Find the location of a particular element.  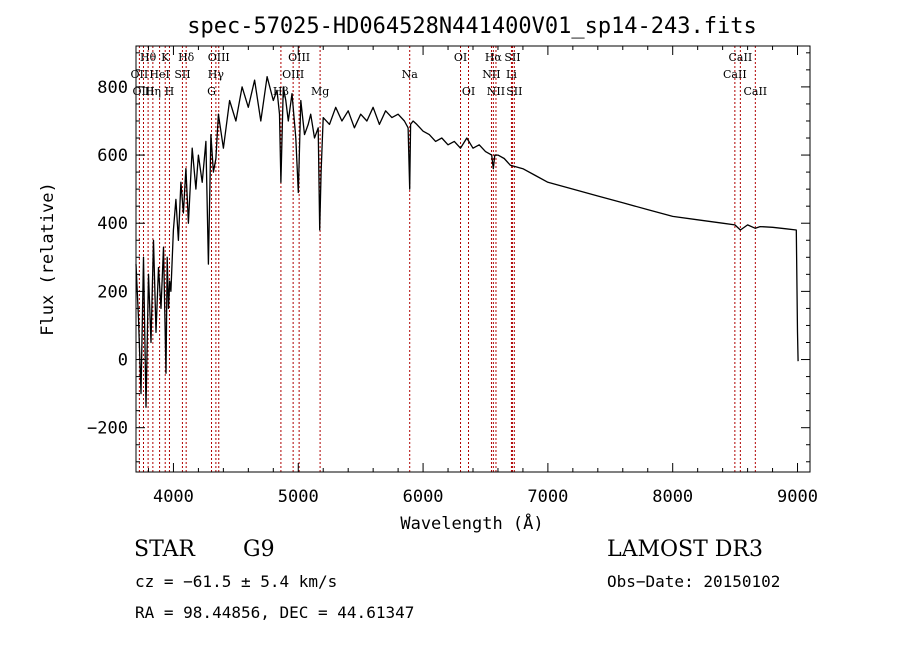

y-tick-label: 800 is located at coordinates (112, 88).